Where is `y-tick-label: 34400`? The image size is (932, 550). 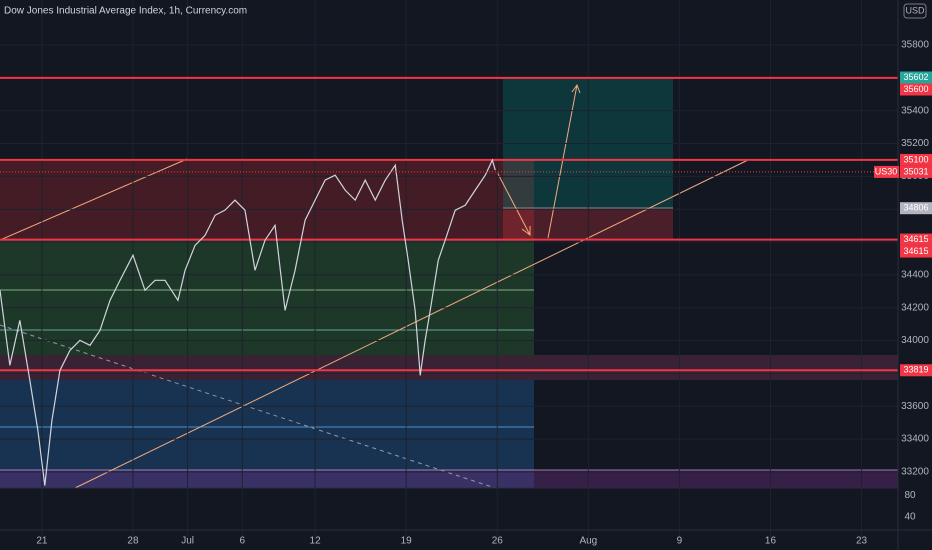 y-tick-label: 34400 is located at coordinates (915, 275).